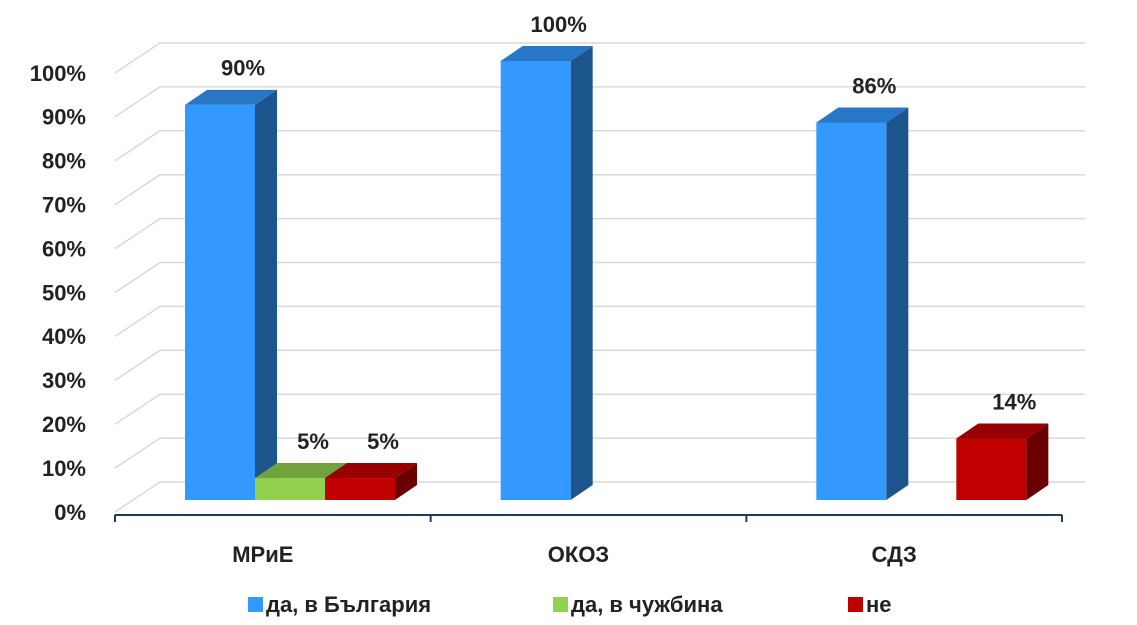 The image size is (1137, 625). What do you see at coordinates (64, 336) in the screenshot?
I see `y-tick-label: 40%` at bounding box center [64, 336].